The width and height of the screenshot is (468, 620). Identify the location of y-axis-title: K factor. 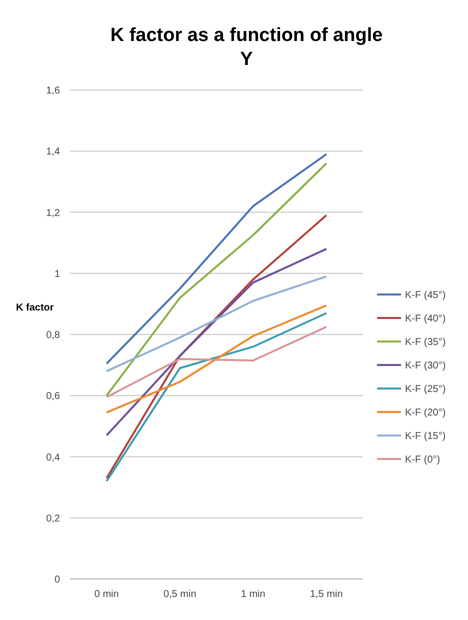
(35, 308).